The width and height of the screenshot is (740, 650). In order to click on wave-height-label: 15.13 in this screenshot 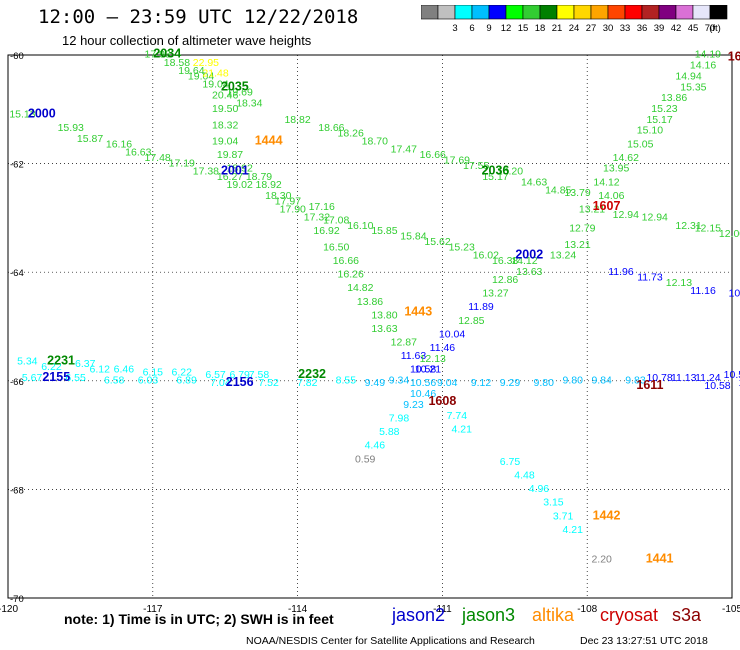, I will do `click(22, 114)`.